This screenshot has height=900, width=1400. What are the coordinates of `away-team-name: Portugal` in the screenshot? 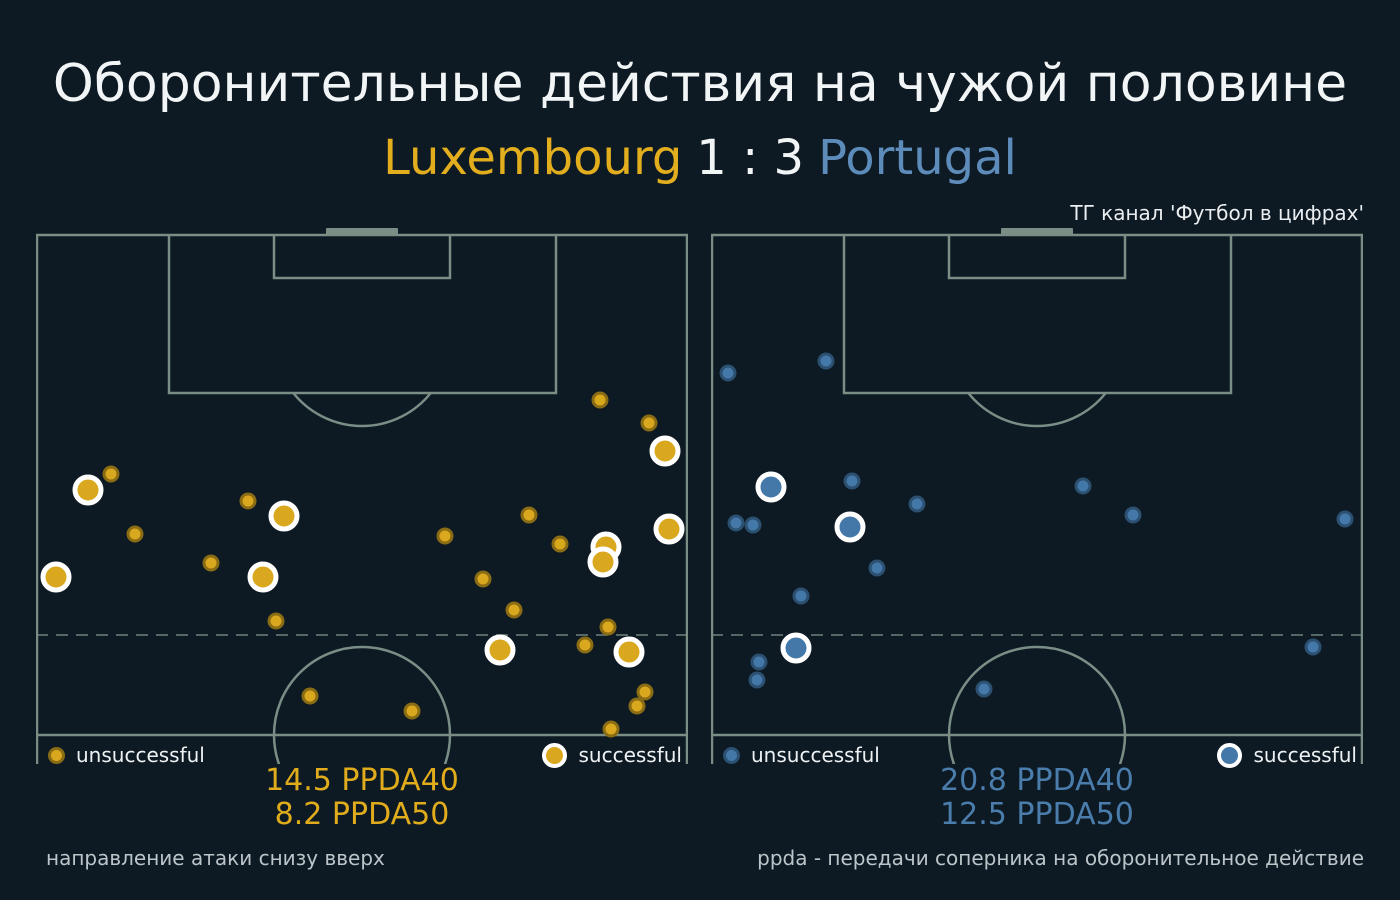 It's located at (917, 158).